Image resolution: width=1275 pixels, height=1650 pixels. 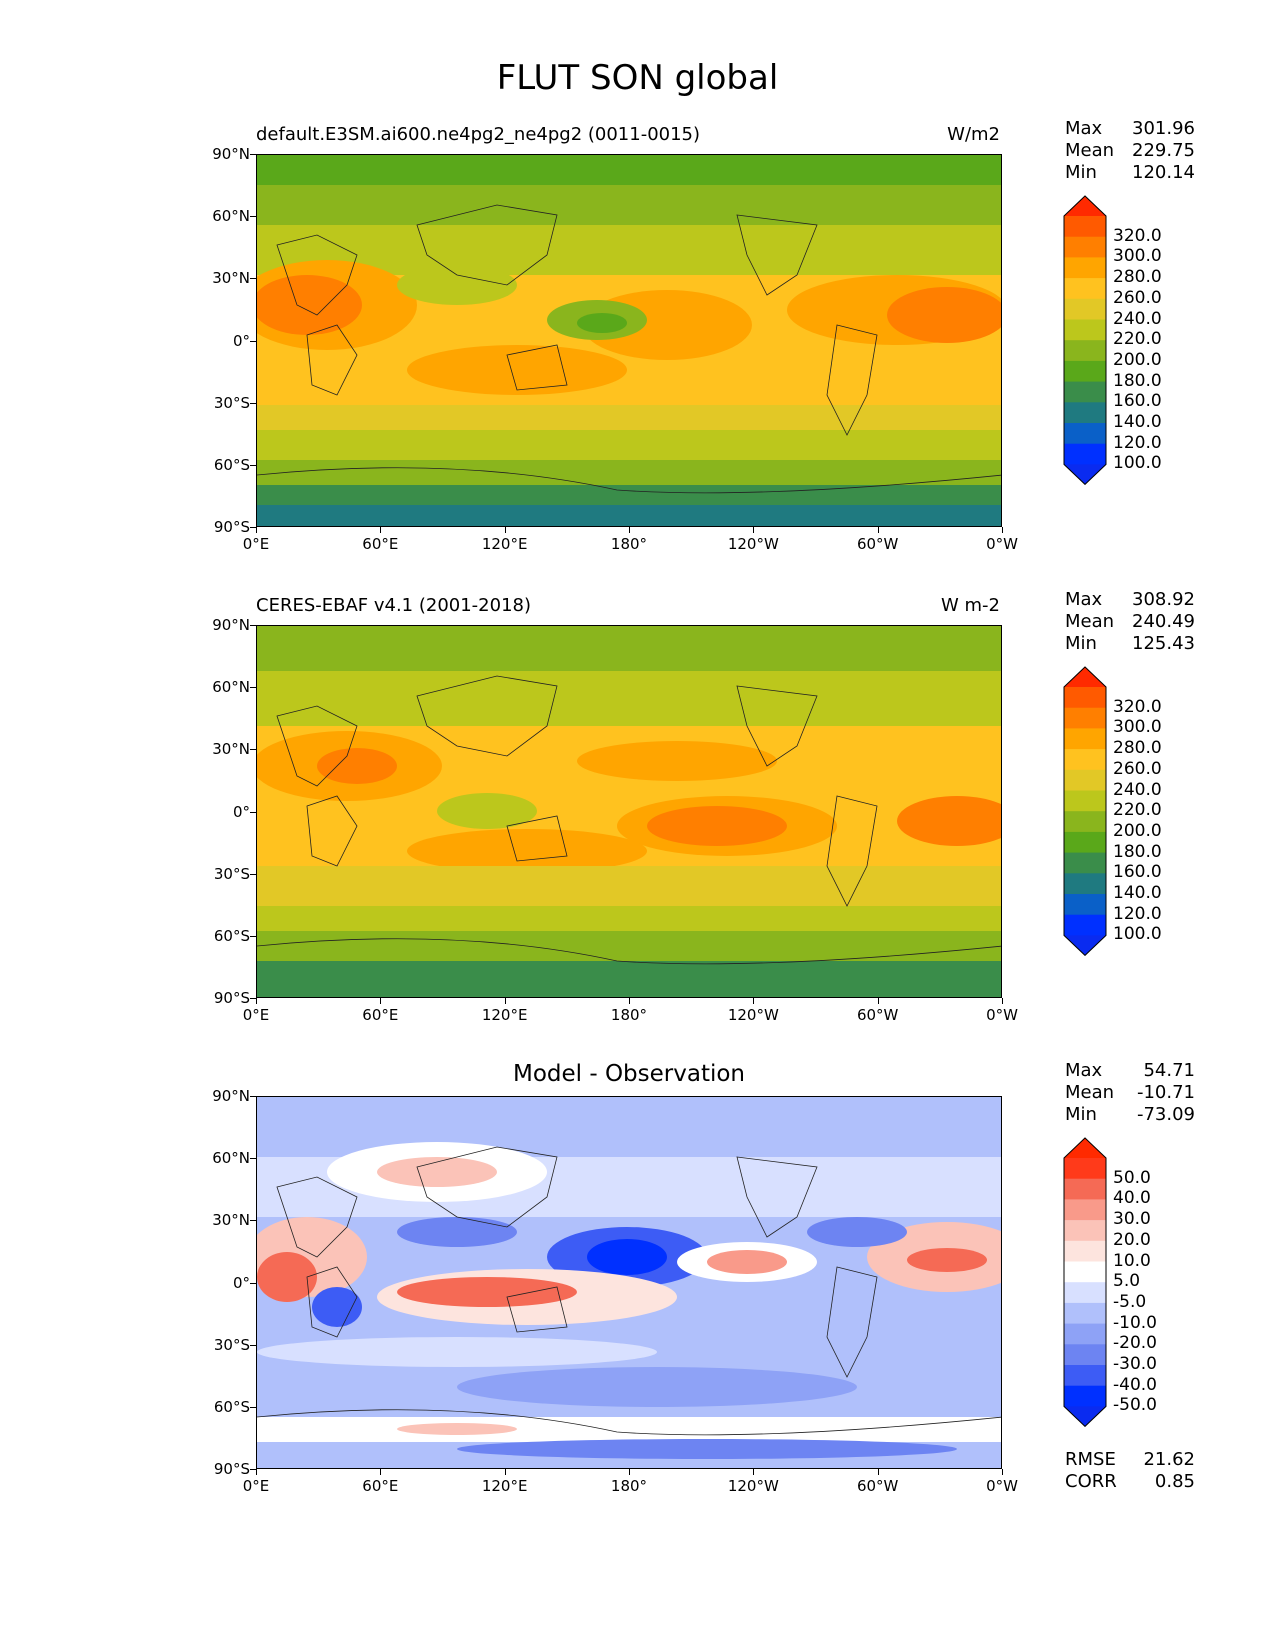 What do you see at coordinates (1169, 1459) in the screenshot?
I see `stat-value: 21.62` at bounding box center [1169, 1459].